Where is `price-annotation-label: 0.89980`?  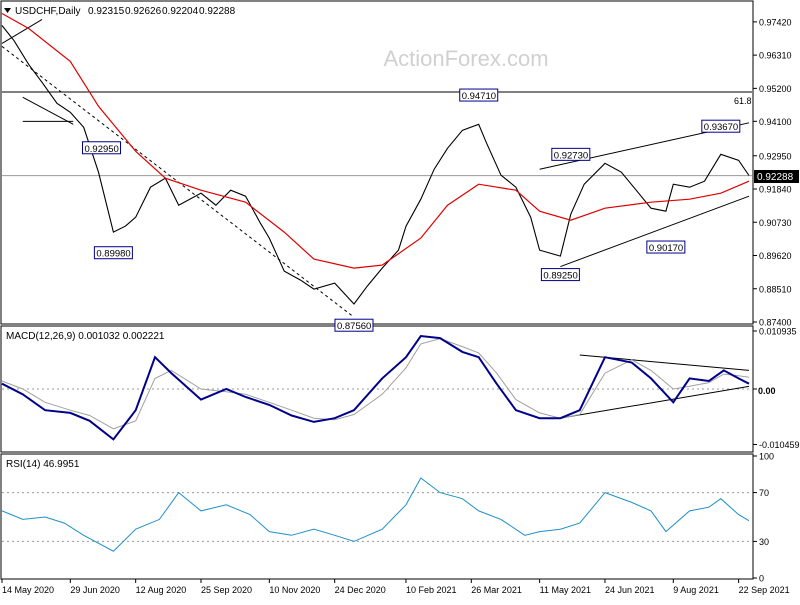 price-annotation-label: 0.89980 is located at coordinates (113, 254).